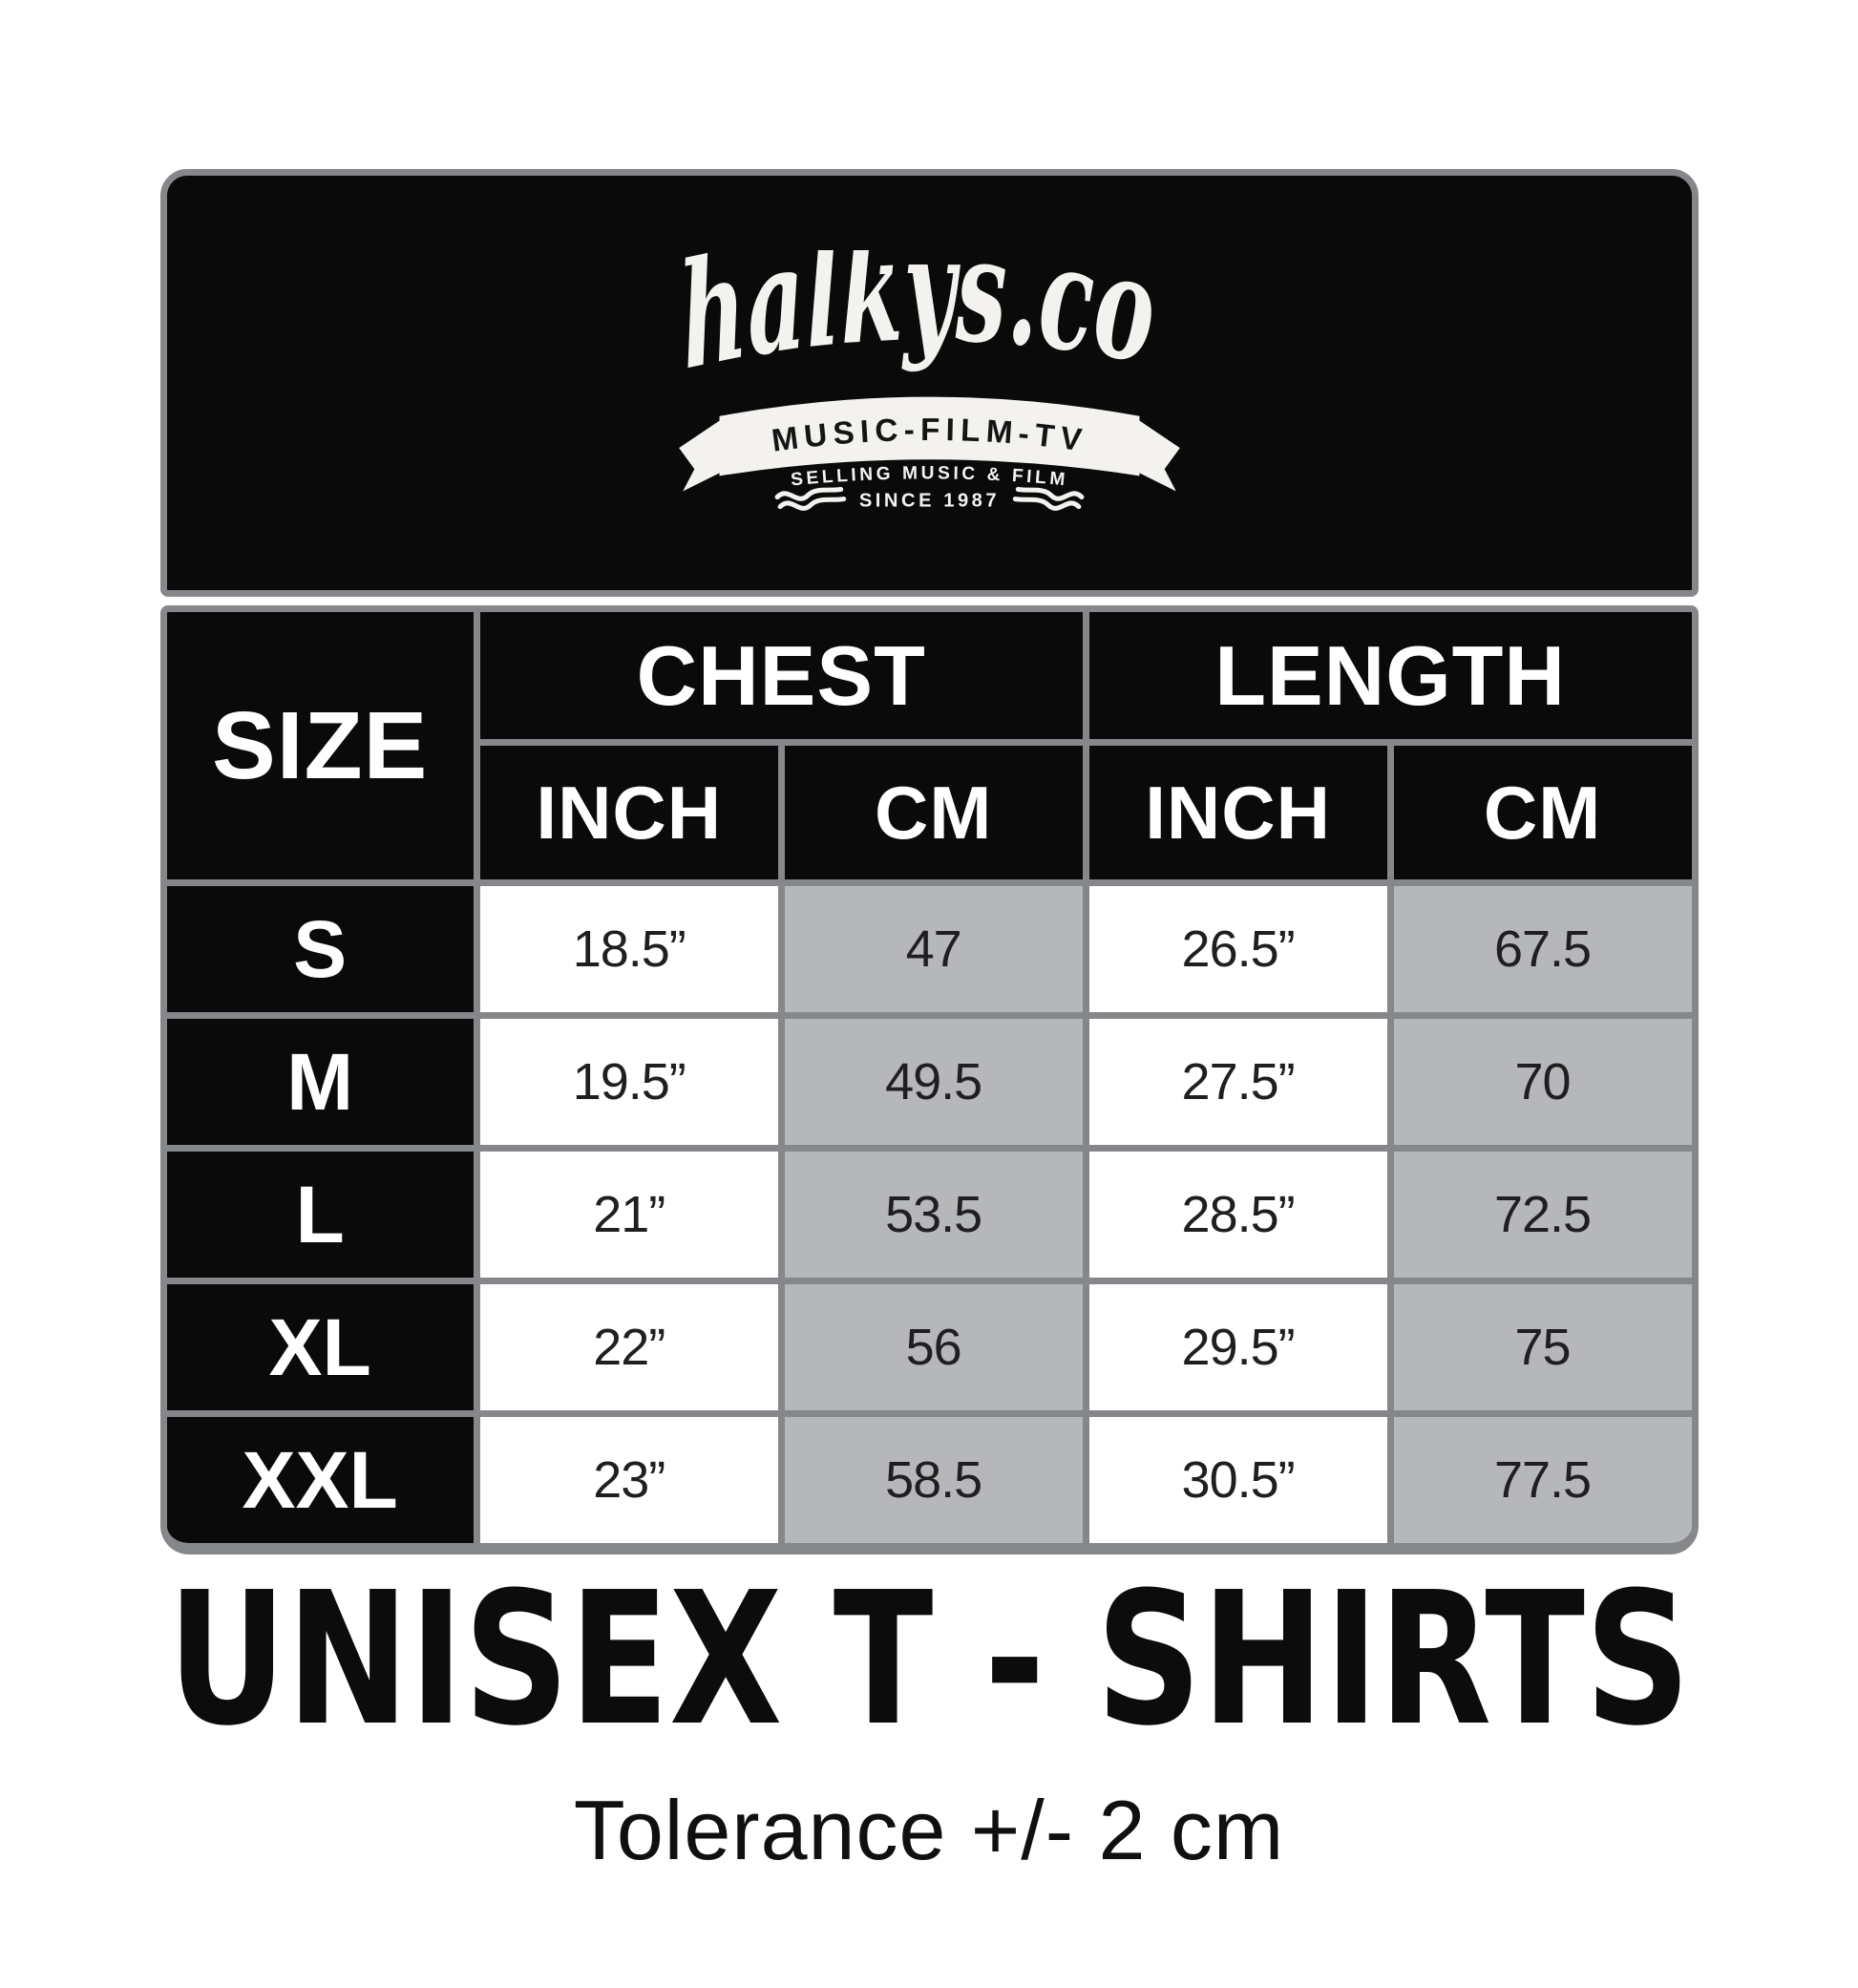 The image size is (1858, 1988). I want to click on size-cell: S, so click(320, 949).